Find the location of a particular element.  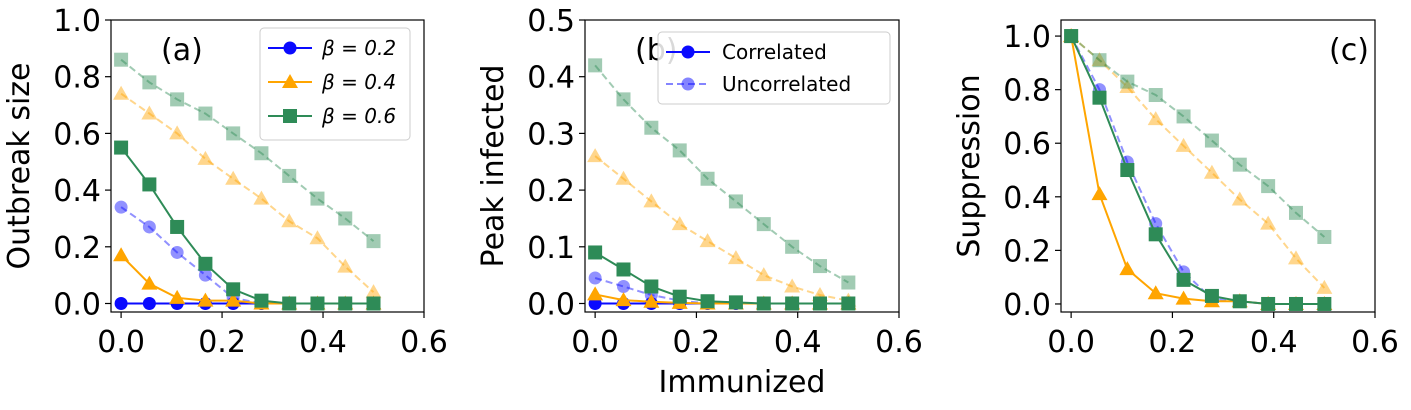

x-tick-label: 0.6 is located at coordinates (424, 342).